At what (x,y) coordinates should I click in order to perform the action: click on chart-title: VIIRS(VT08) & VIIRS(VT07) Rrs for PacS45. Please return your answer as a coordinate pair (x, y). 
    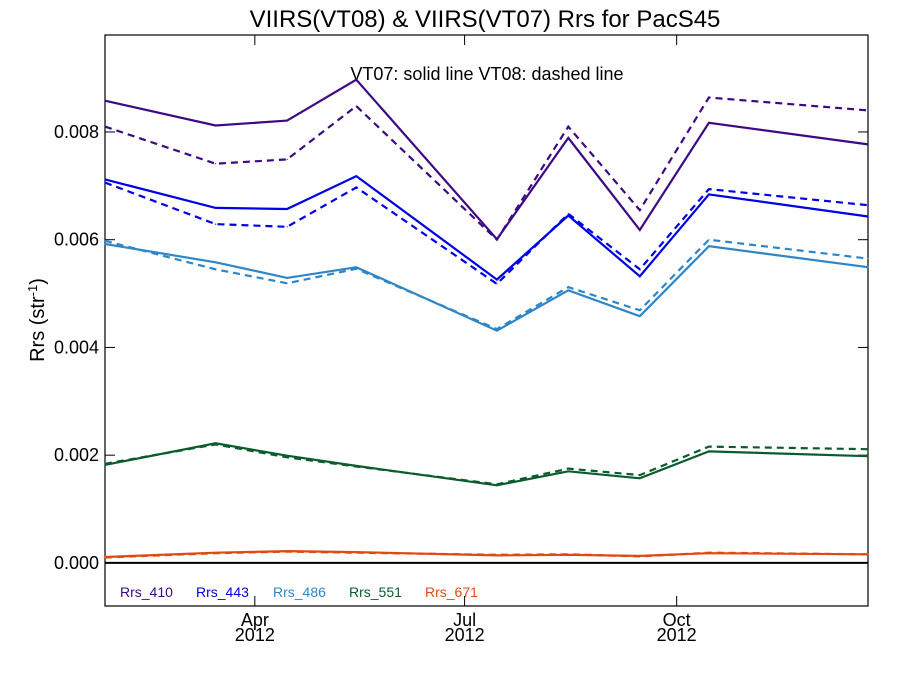
    Looking at the image, I should click on (485, 19).